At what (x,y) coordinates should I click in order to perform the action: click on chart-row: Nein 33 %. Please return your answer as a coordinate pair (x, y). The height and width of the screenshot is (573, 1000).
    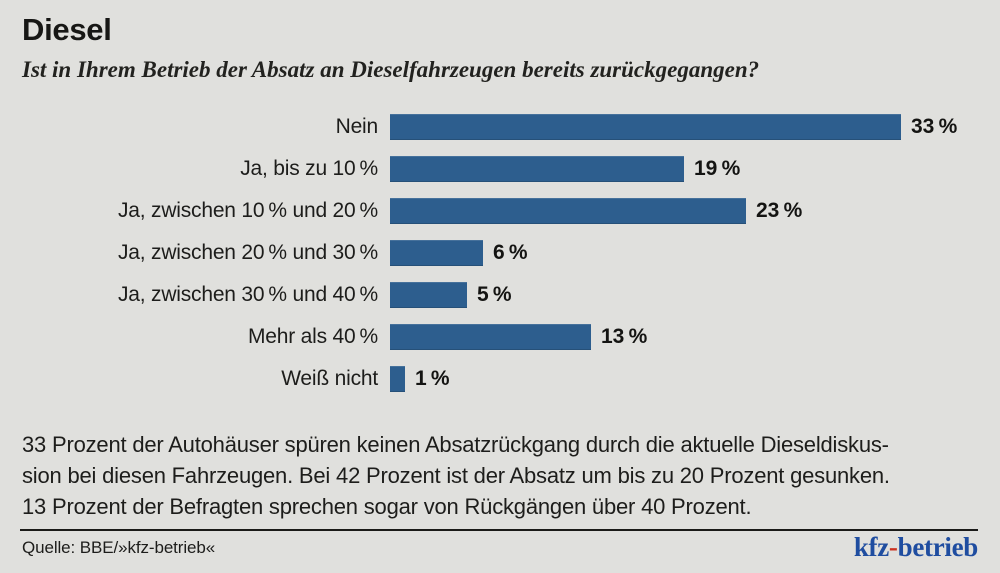
    Looking at the image, I should click on (500, 127).